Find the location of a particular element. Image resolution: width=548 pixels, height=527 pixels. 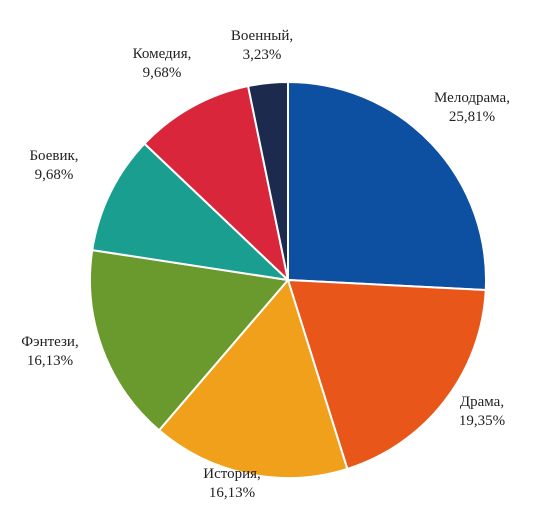

slice-label: История, is located at coordinates (232, 474).